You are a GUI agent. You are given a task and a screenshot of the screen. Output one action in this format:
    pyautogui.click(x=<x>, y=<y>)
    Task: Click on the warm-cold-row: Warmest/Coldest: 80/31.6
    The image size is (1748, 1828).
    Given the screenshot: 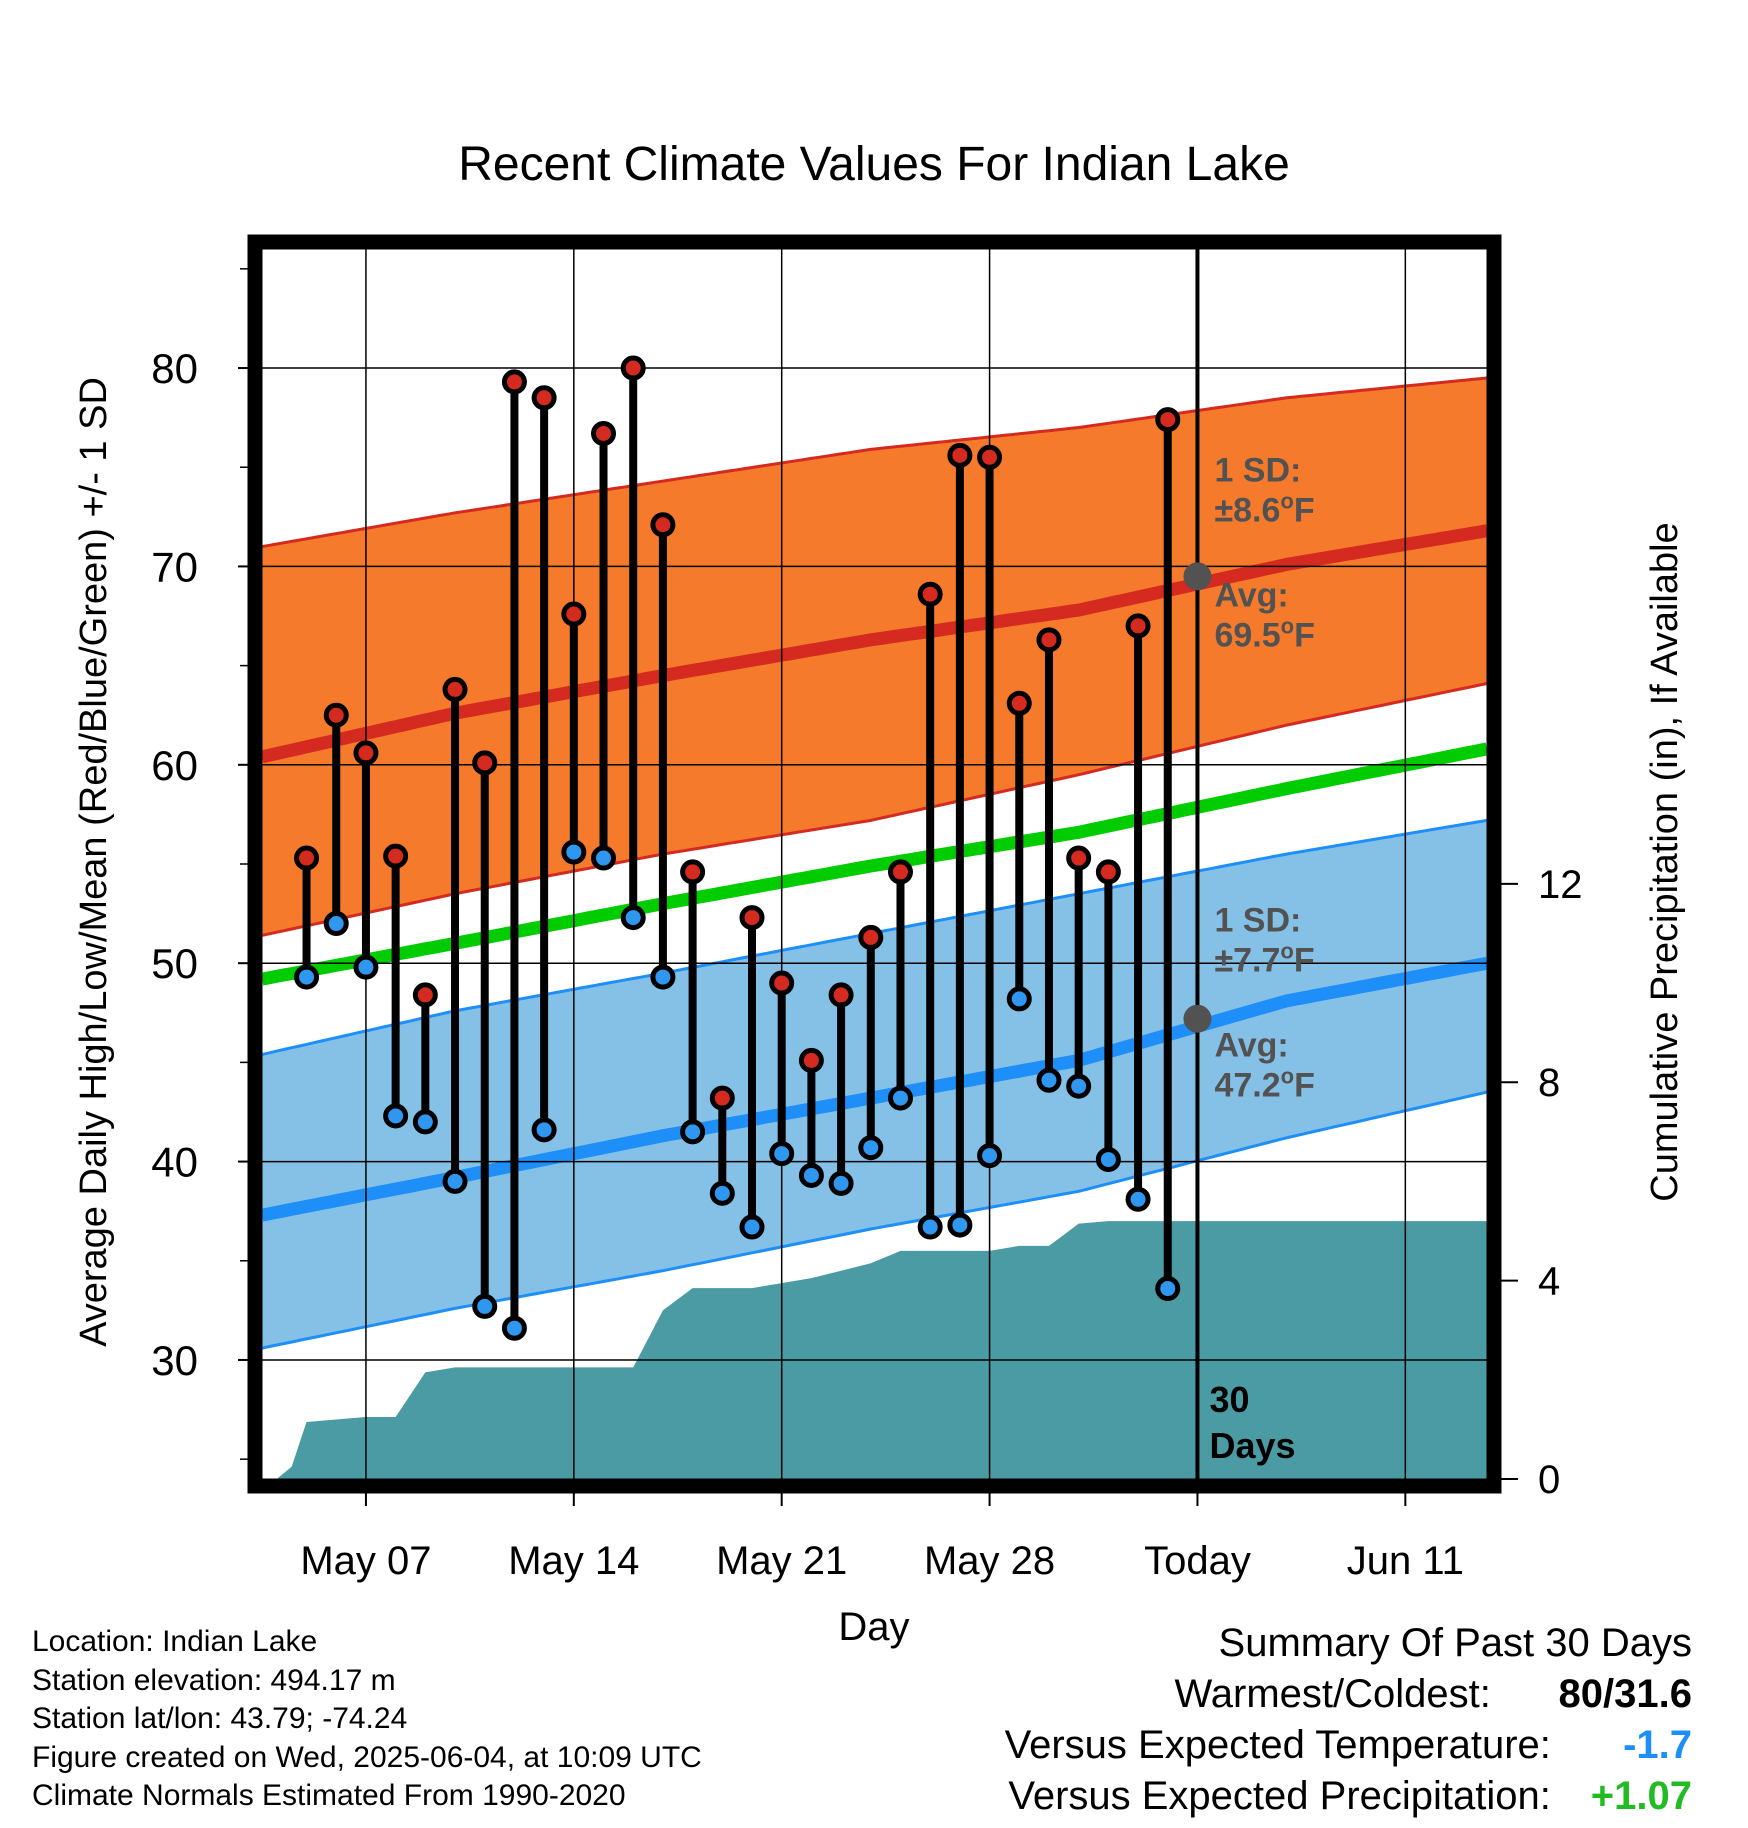 What is the action you would take?
    pyautogui.click(x=1349, y=1694)
    